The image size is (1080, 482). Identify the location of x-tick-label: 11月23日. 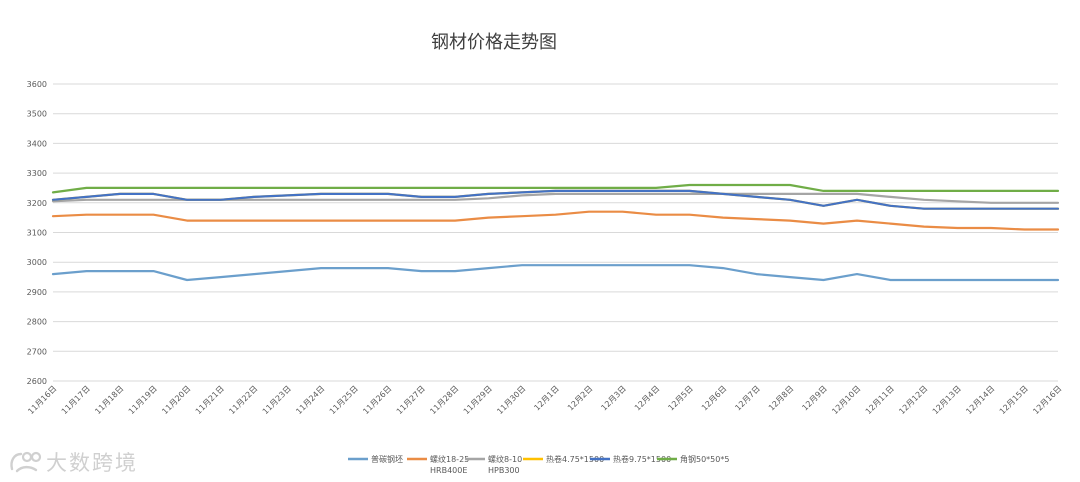
(277, 400).